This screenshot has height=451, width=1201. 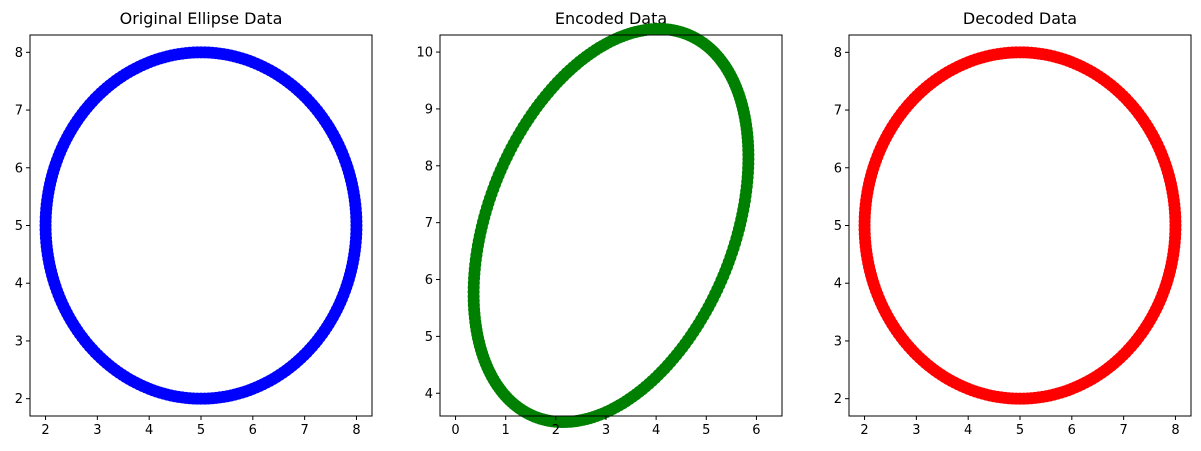 I want to click on y-tick-label: 10, so click(x=424, y=53).